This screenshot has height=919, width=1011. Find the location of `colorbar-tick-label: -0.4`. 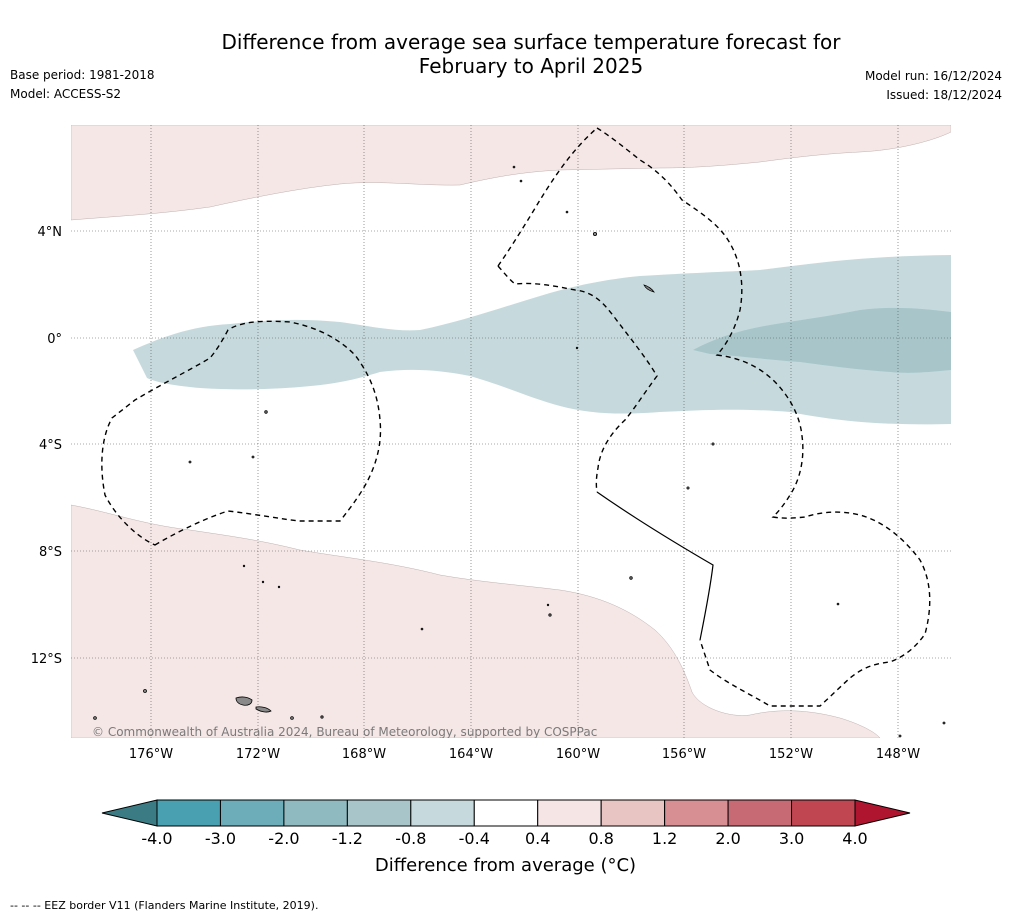

colorbar-tick-label: -0.4 is located at coordinates (474, 838).